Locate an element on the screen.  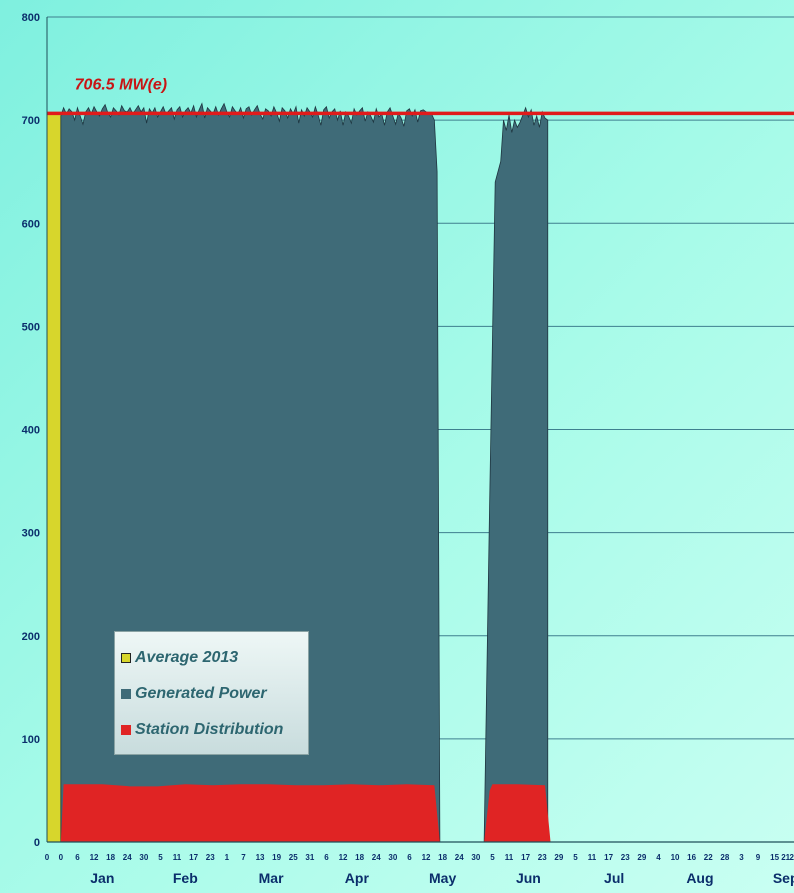
reference-line-layer: 706.5 MW(e) is located at coordinates (420, 96).